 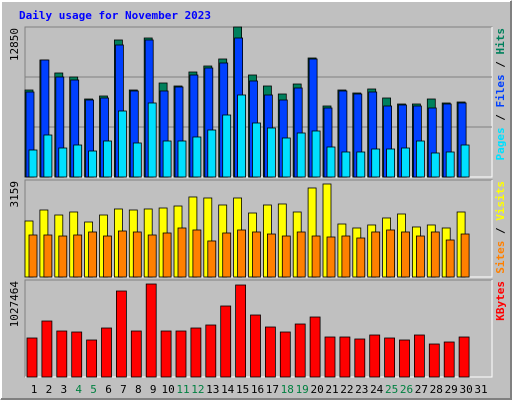 I want to click on x-tick-label: 2, so click(x=49, y=389).